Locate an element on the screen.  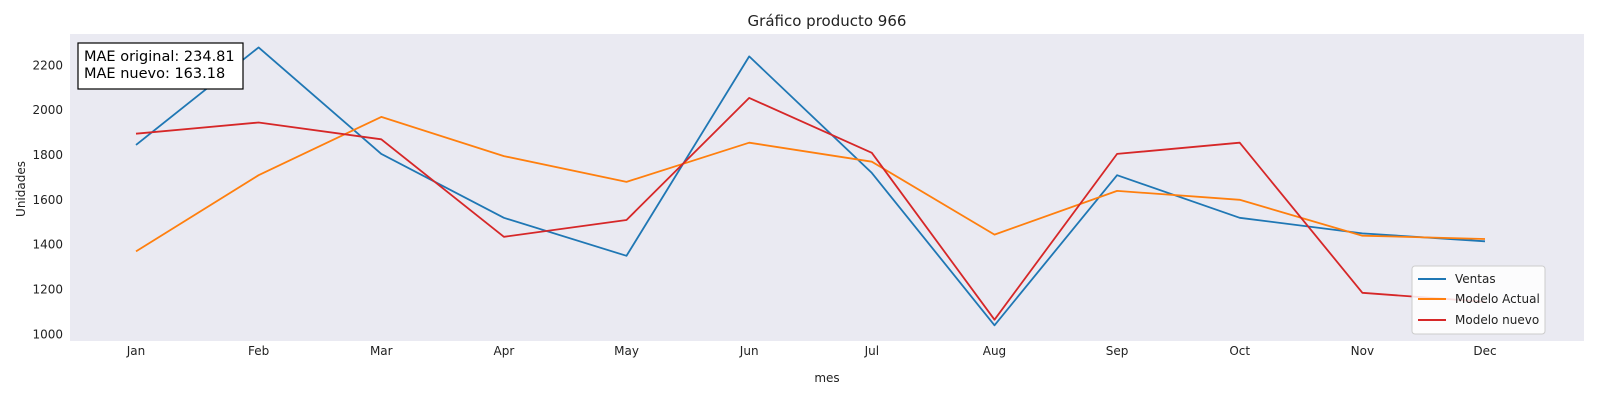
legend-label-modelo-nuevo: Modelo nuevo is located at coordinates (1497, 320).